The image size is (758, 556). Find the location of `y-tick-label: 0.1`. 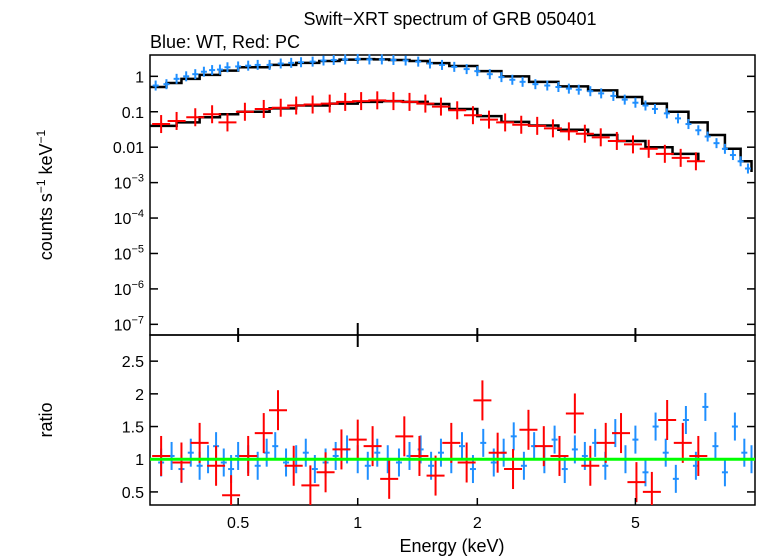

y-tick-label: 0.1 is located at coordinates (133, 113).